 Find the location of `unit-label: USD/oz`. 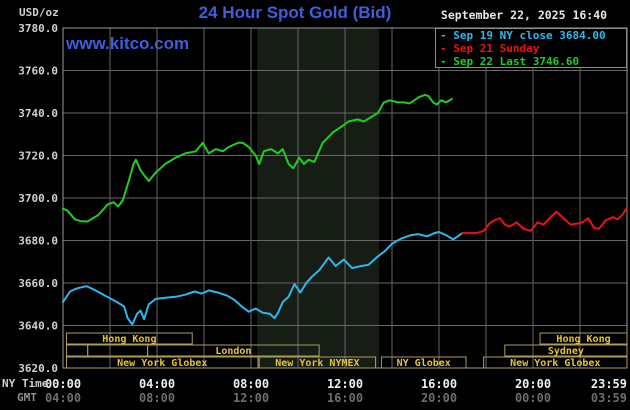

unit-label: USD/oz is located at coordinates (39, 12).